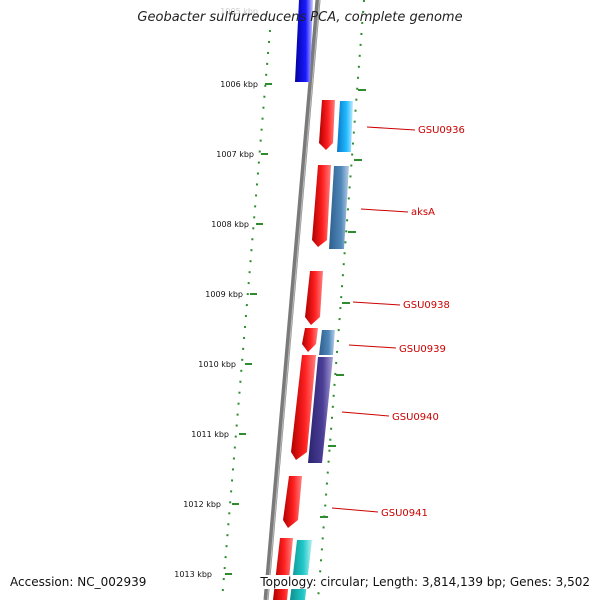 The width and height of the screenshot is (600, 600). Describe the element at coordinates (304, 41) in the screenshot. I see `gene-blue-top` at that location.